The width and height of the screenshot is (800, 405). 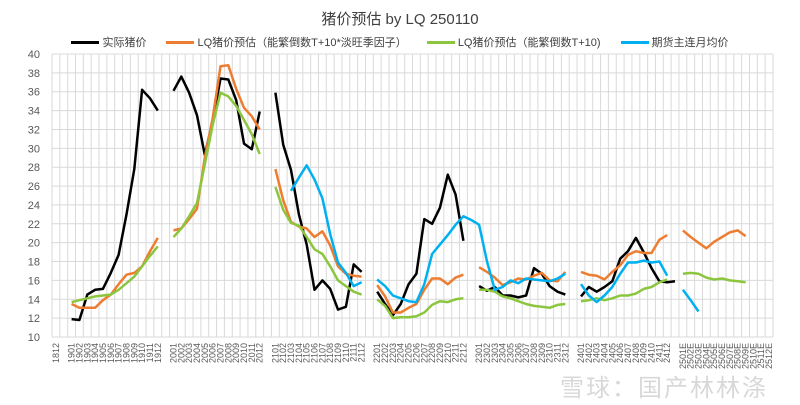 I want to click on x-tick-label: 1901, so click(x=72, y=353).